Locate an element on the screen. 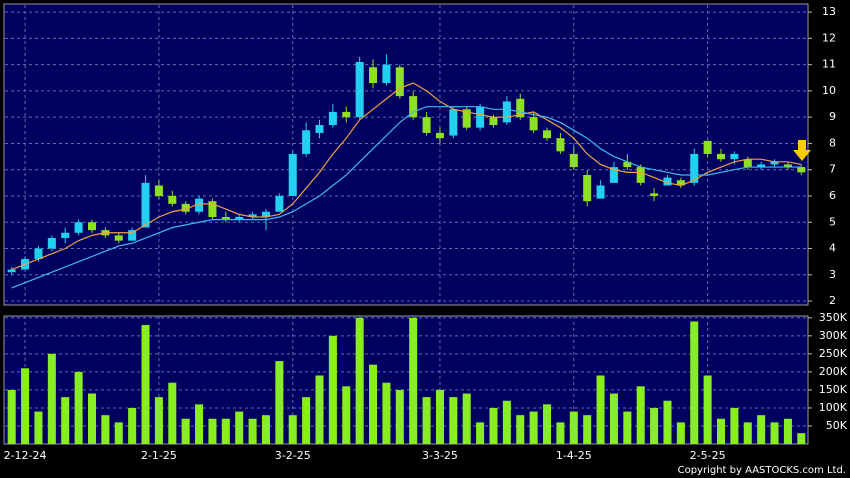 The image size is (850, 478). y-tick-label: 7 is located at coordinates (832, 169).